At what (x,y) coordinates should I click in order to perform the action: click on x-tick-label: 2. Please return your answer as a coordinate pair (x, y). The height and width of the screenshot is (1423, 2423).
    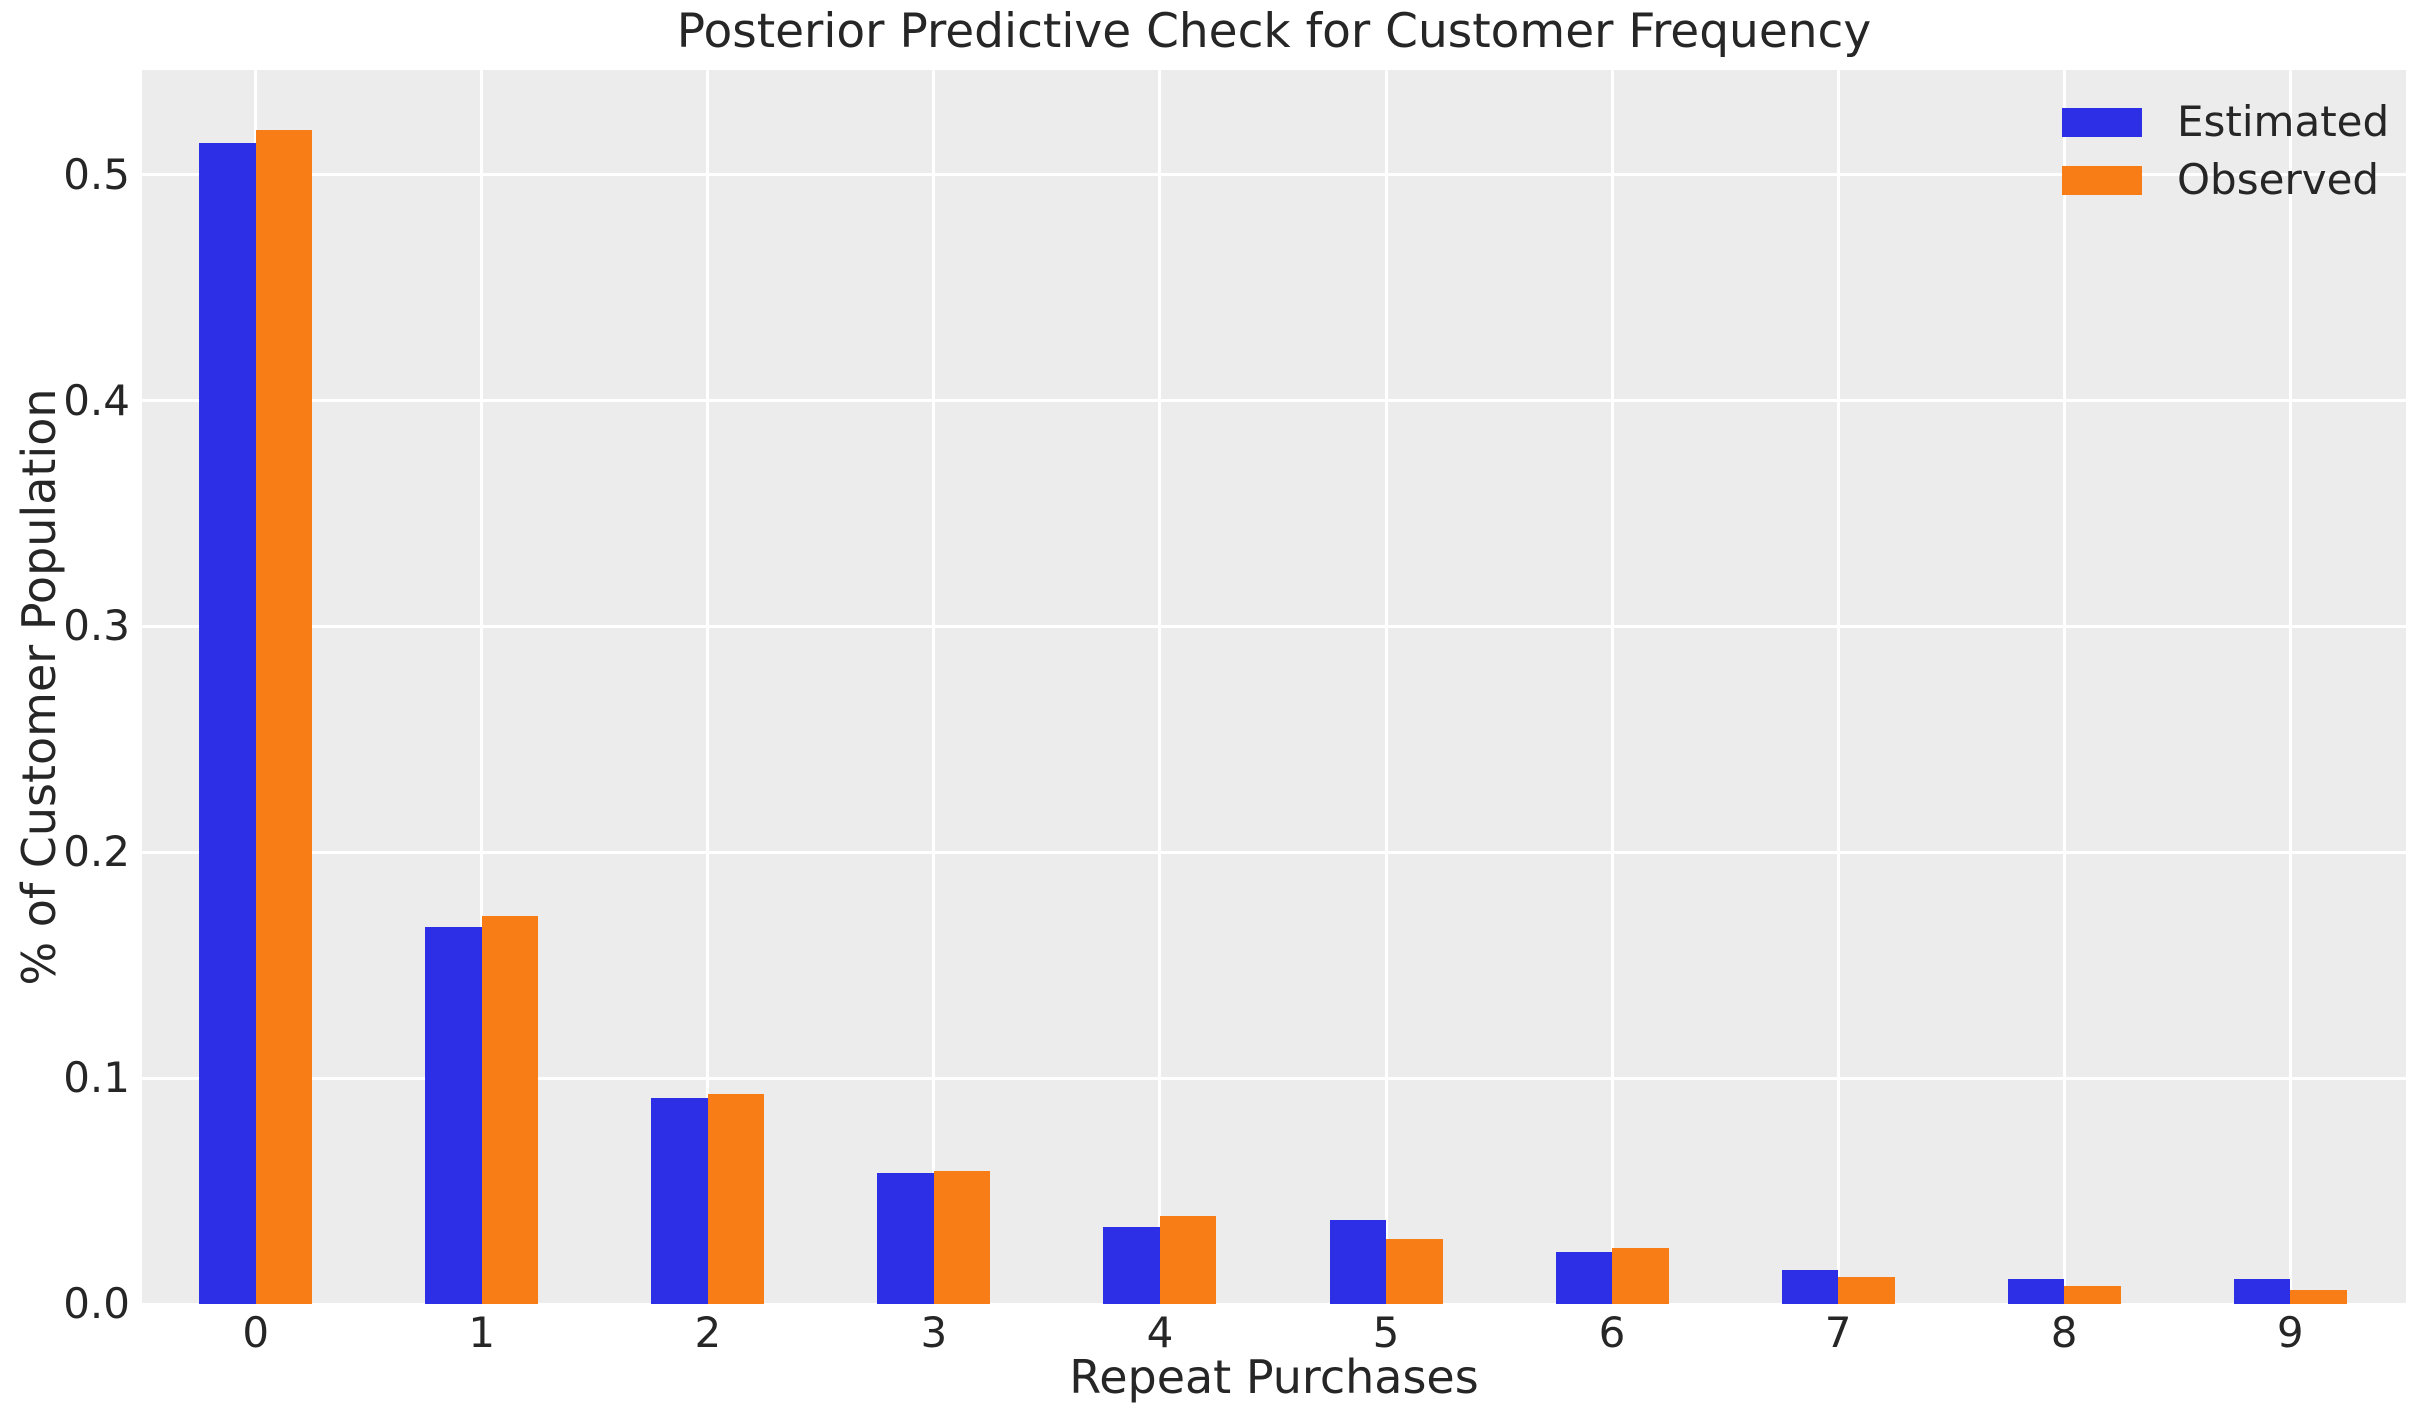
    Looking at the image, I should click on (708, 1332).